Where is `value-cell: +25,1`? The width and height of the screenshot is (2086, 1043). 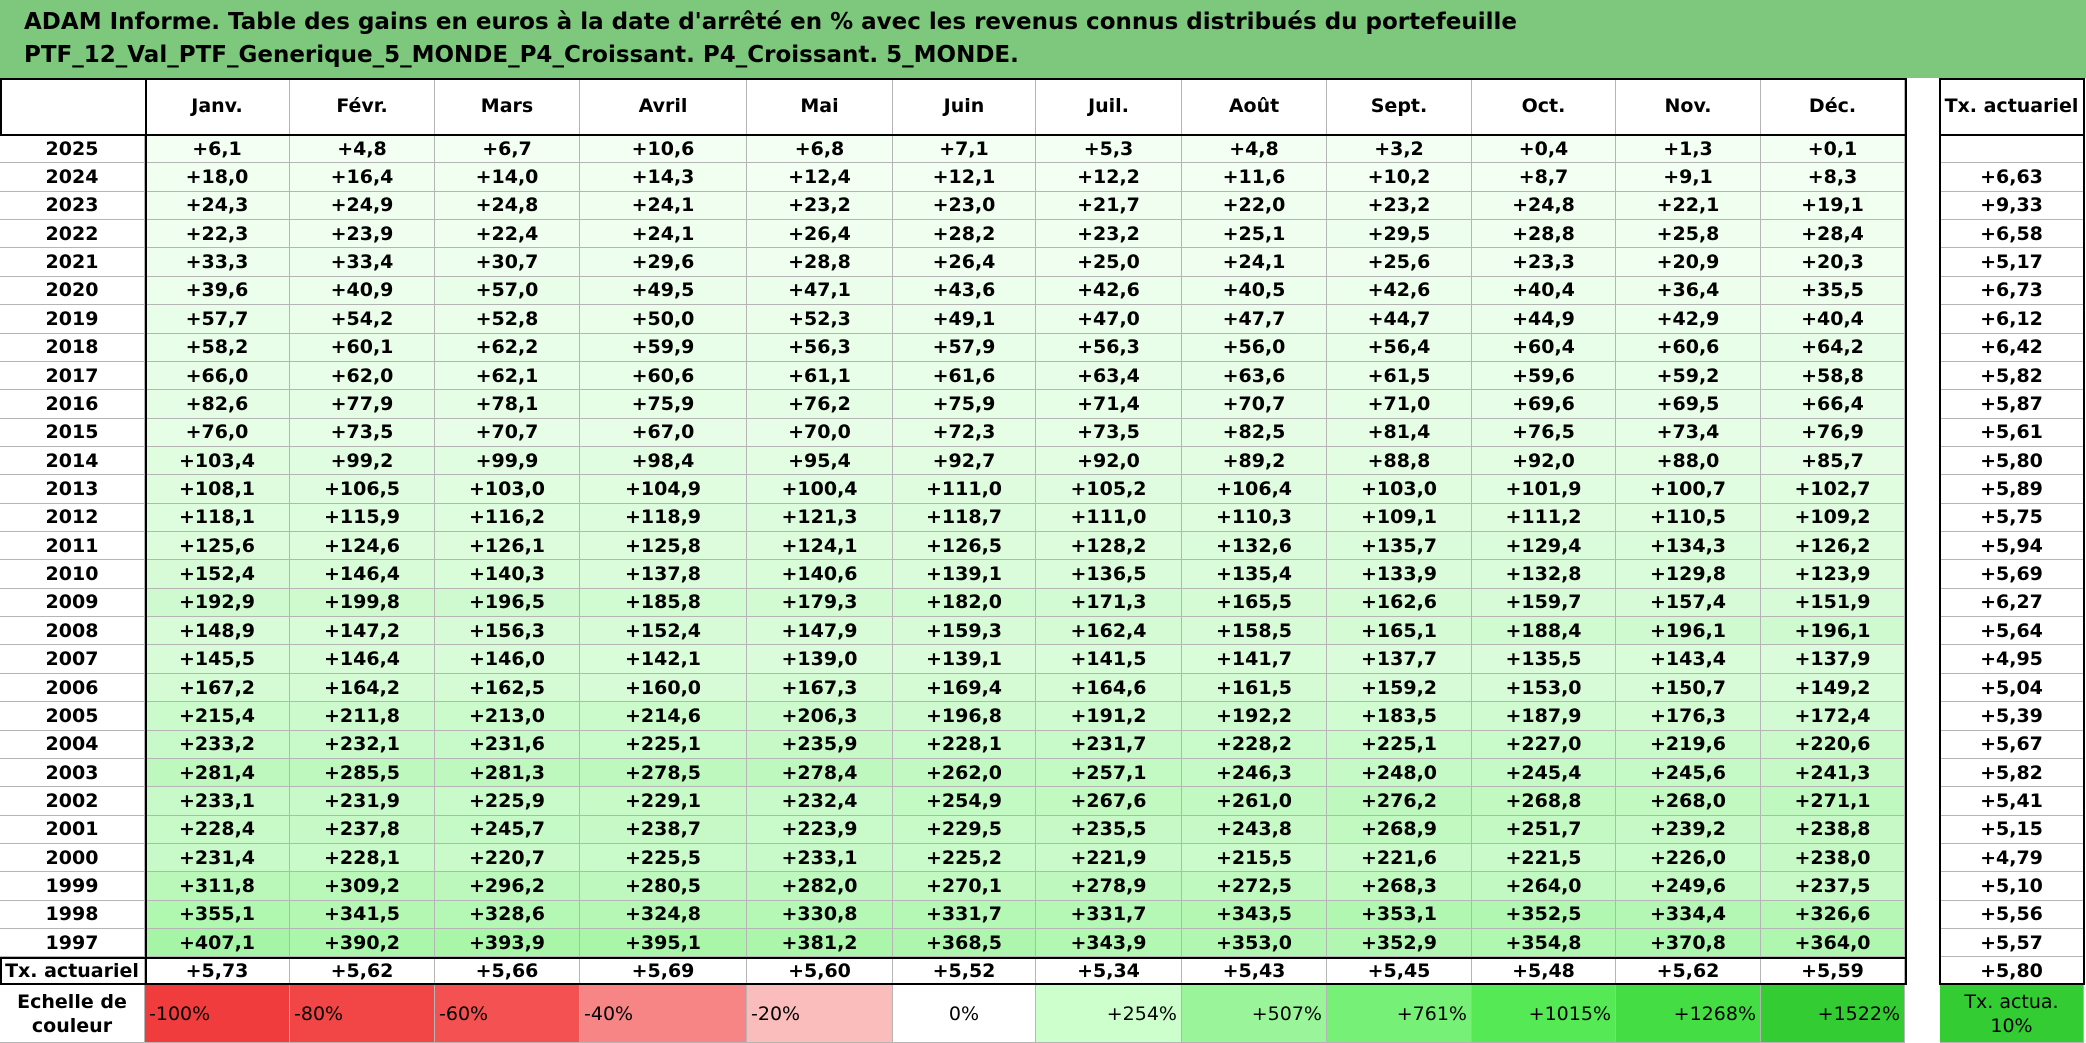 value-cell: +25,1 is located at coordinates (1254, 234).